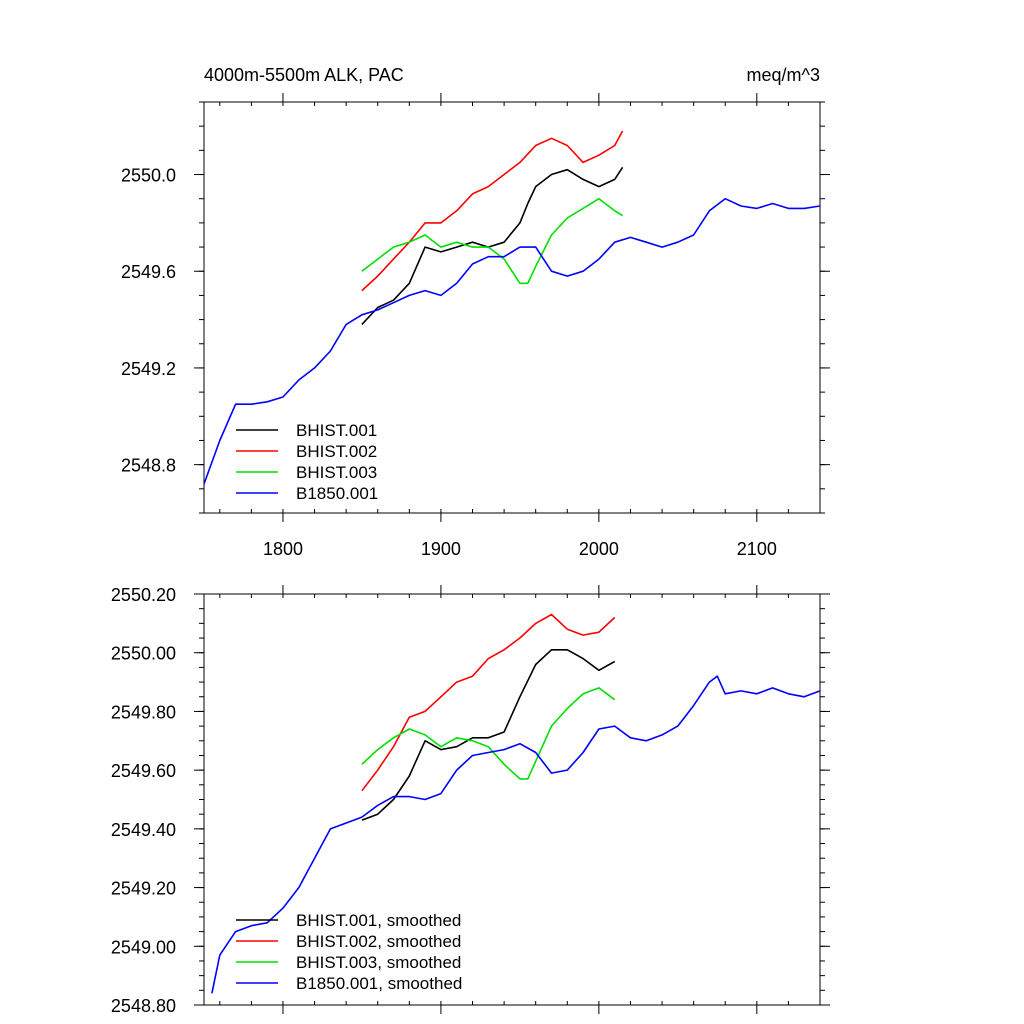  What do you see at coordinates (304, 75) in the screenshot?
I see `chart-title: 4000m-5500m ALK, PAC` at bounding box center [304, 75].